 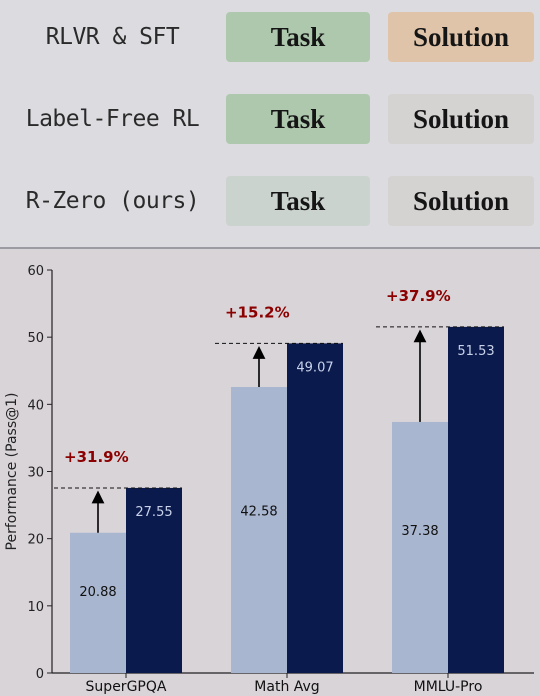 What do you see at coordinates (112, 119) in the screenshot?
I see `row-label-label-free-rl: Label-Free RL` at bounding box center [112, 119].